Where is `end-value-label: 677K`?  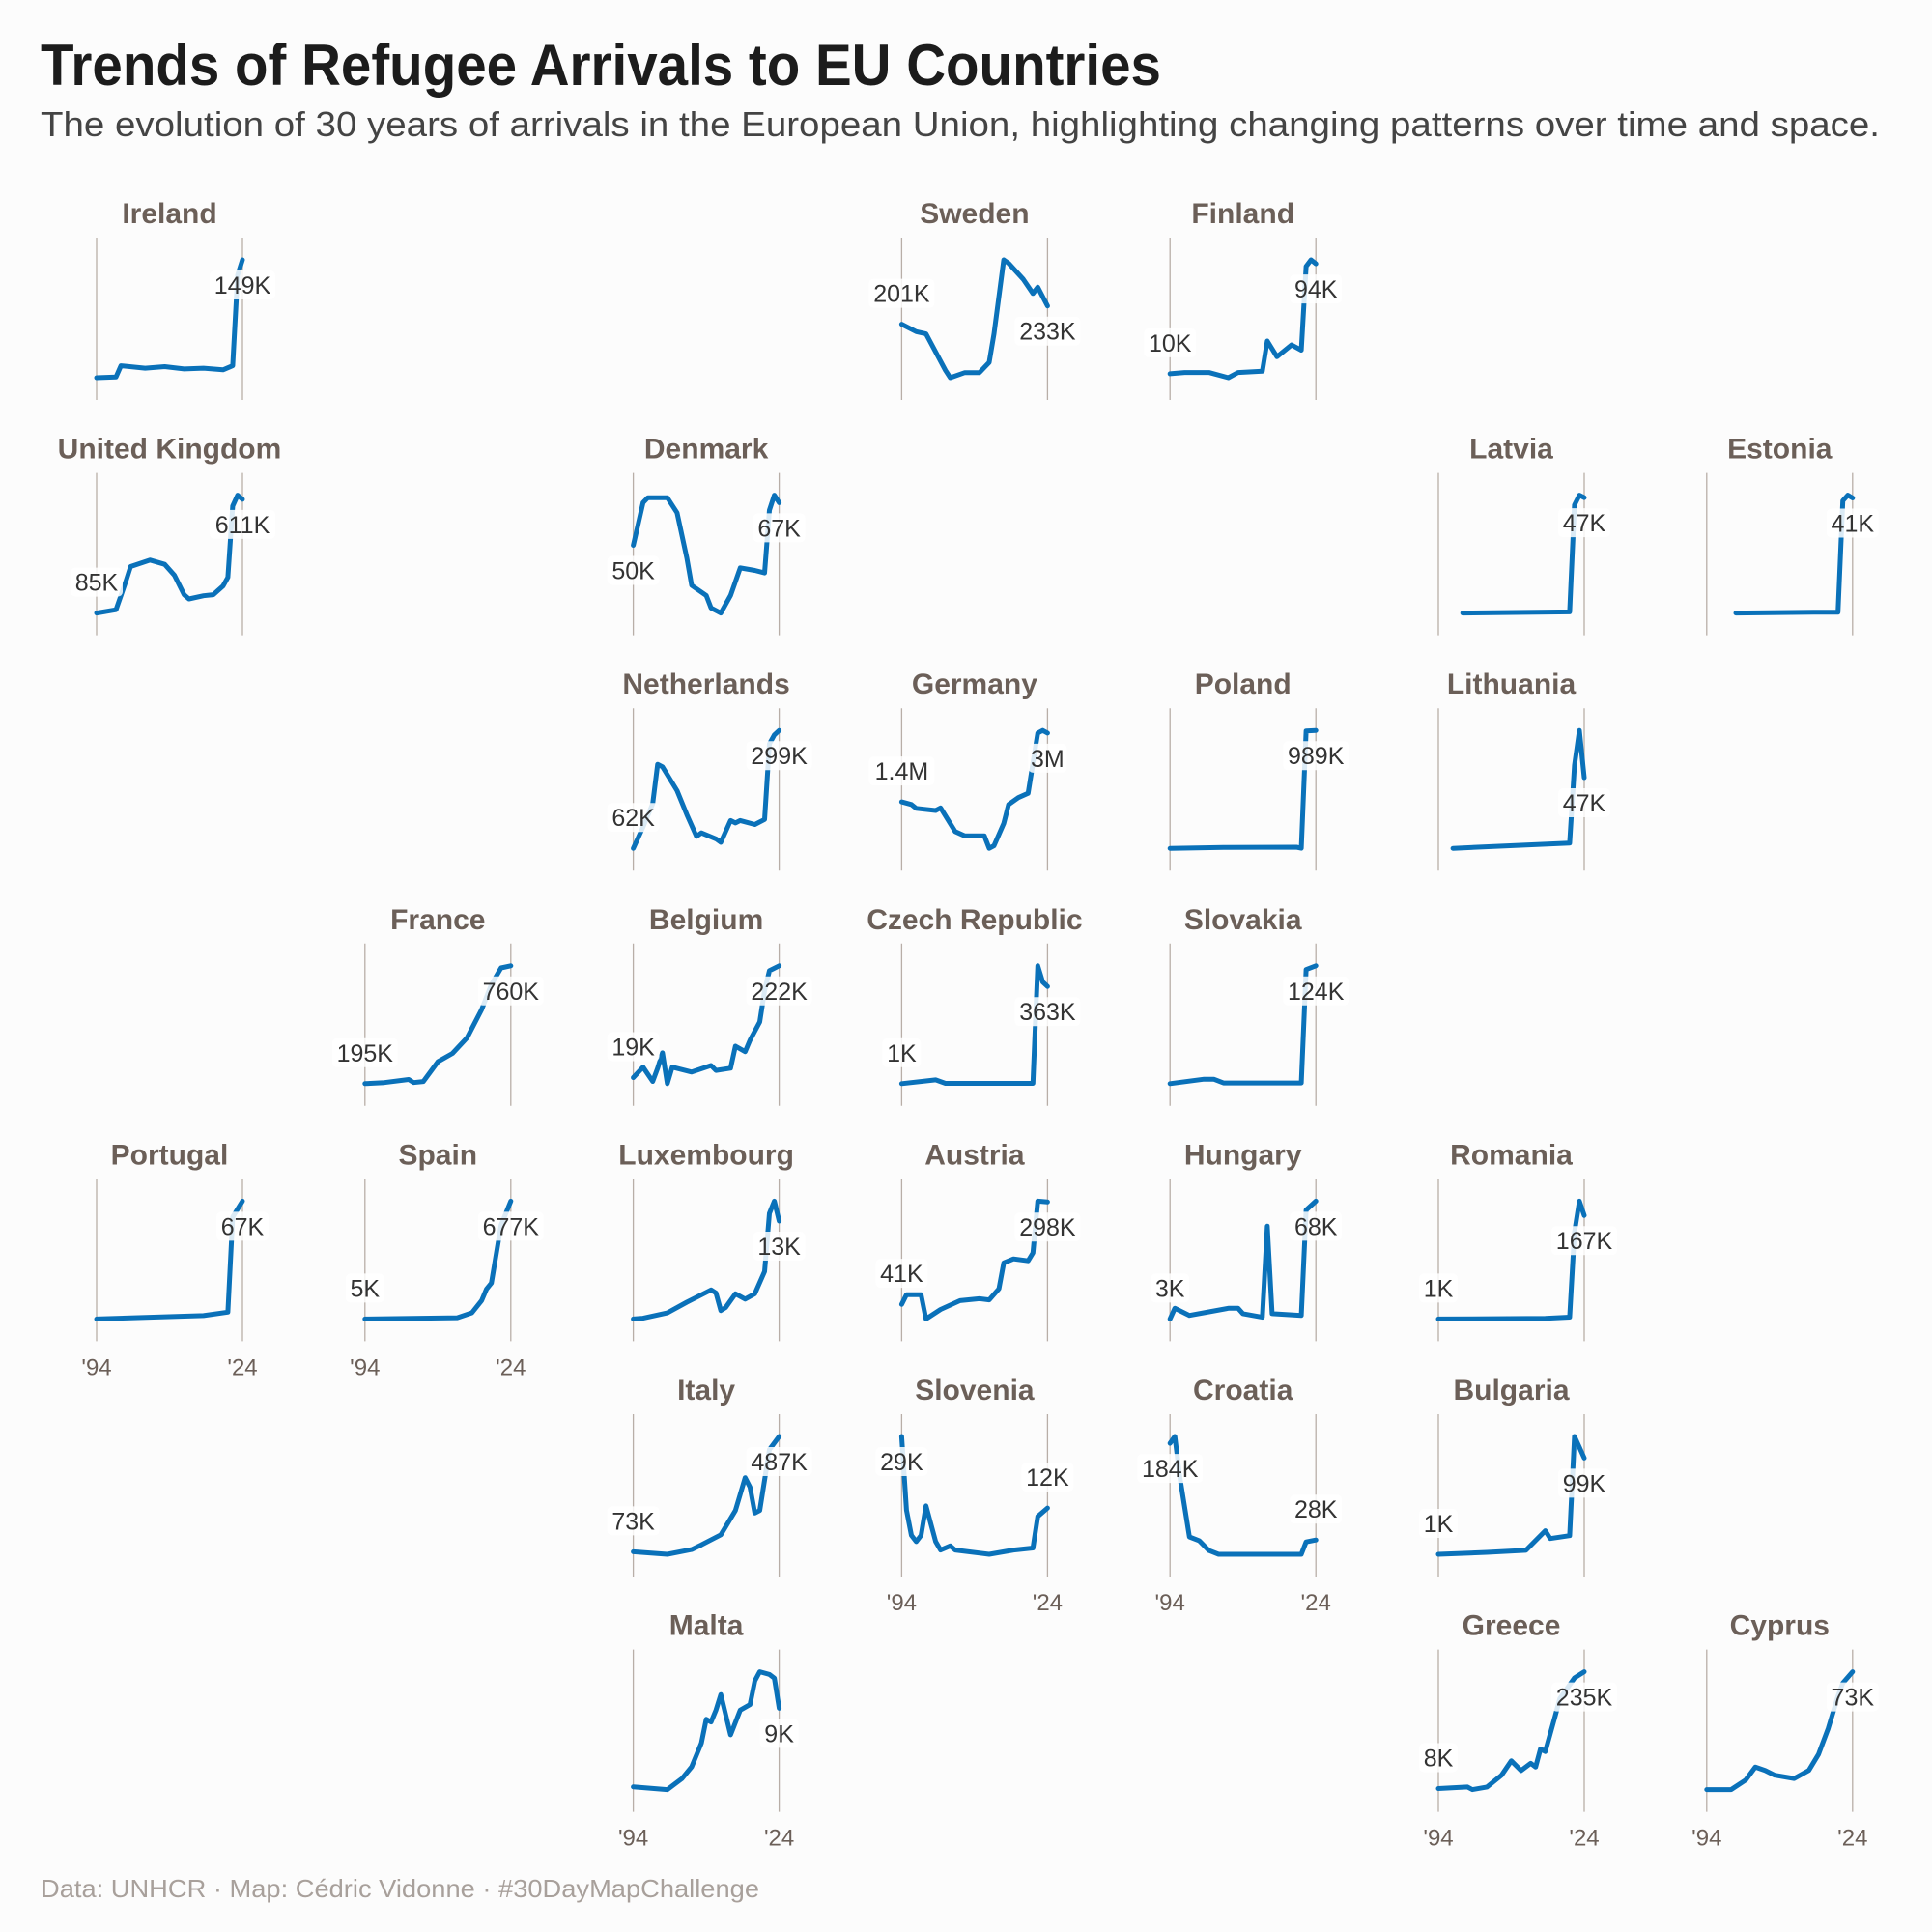 end-value-label: 677K is located at coordinates (511, 1226).